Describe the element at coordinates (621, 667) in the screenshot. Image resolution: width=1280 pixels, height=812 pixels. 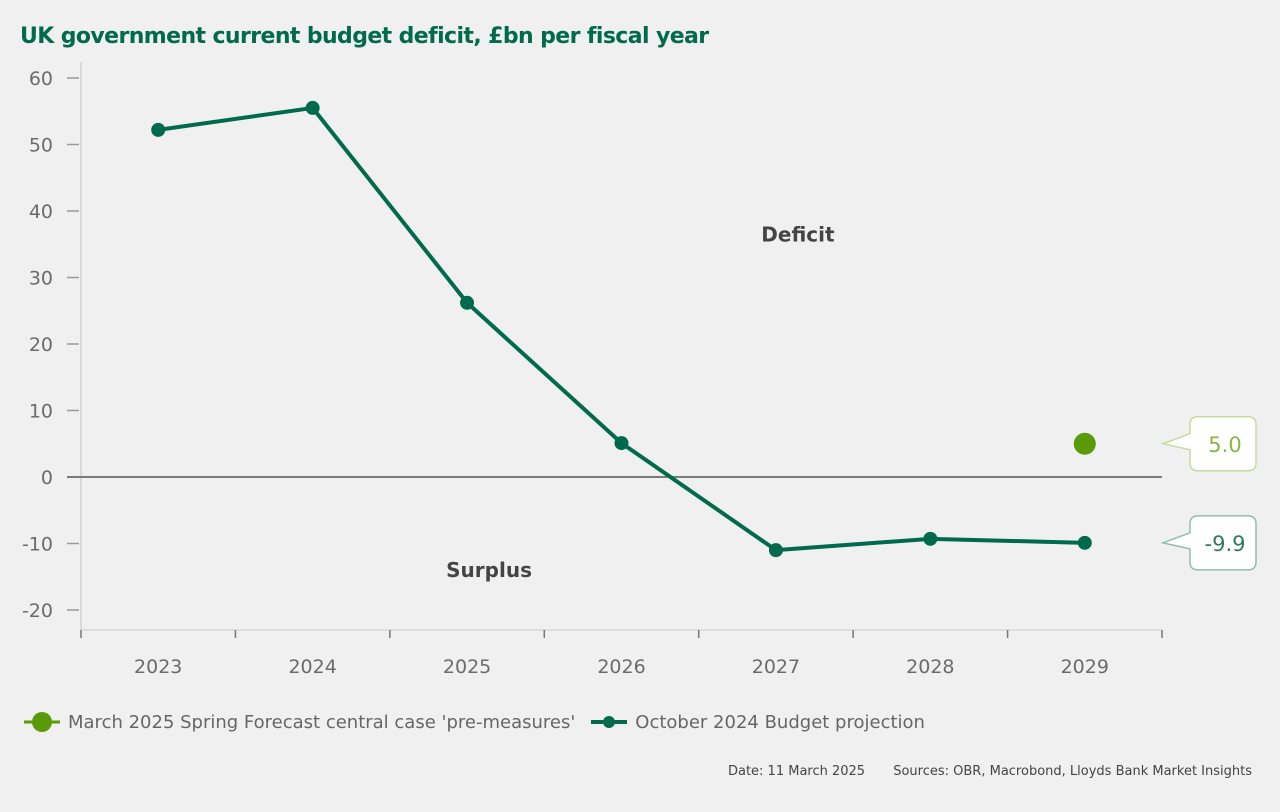
I see `x-tick-label: 2026` at that location.